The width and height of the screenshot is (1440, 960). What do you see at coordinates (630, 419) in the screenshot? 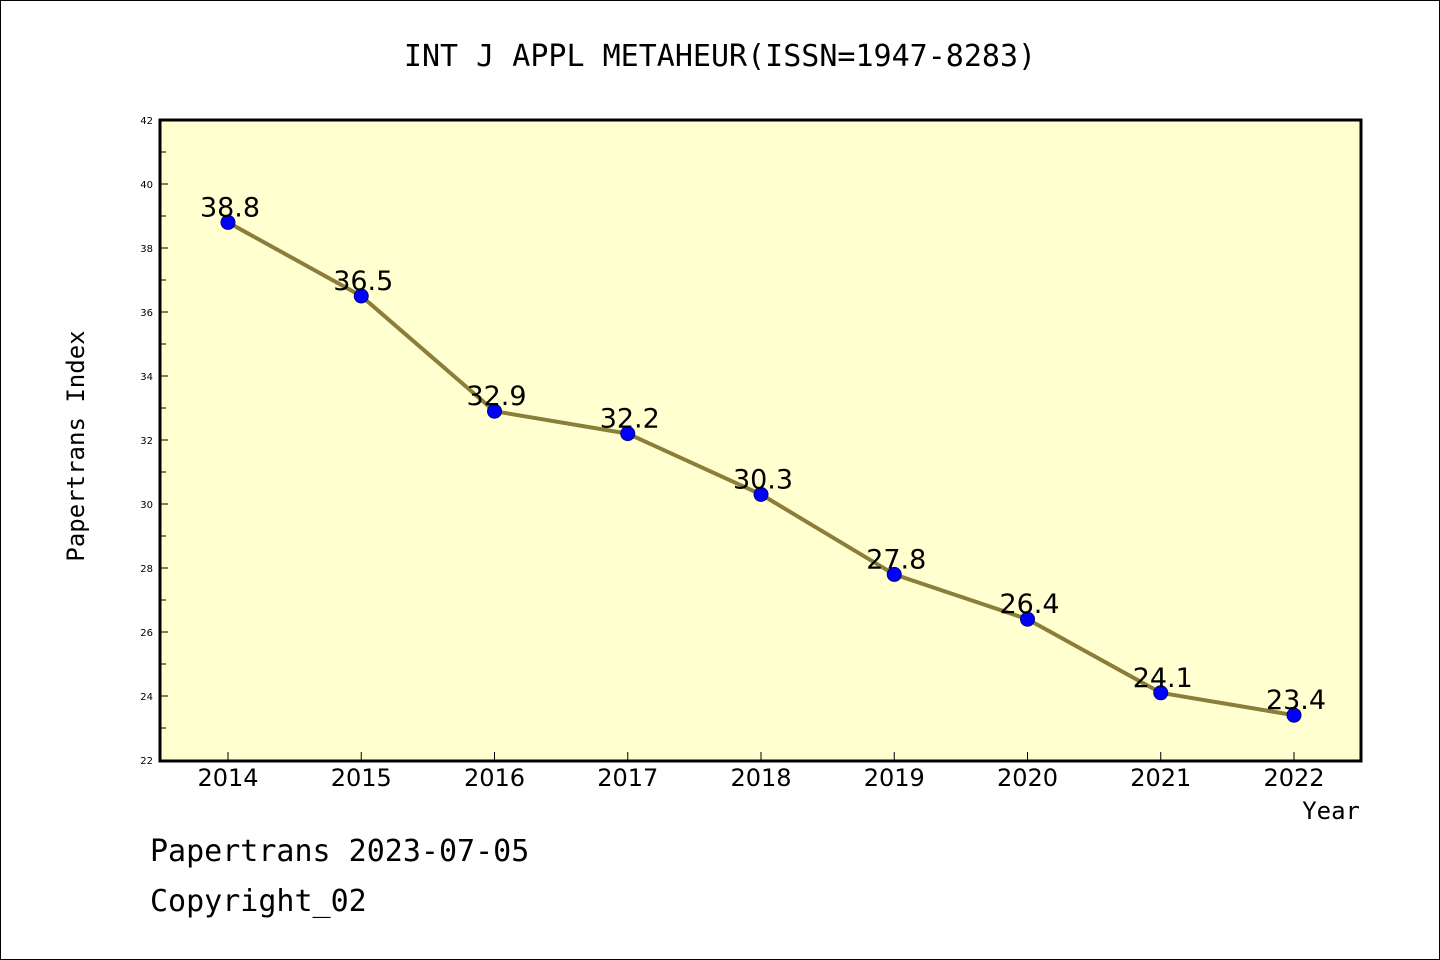
I see `data-point-label: 32.2` at bounding box center [630, 419].